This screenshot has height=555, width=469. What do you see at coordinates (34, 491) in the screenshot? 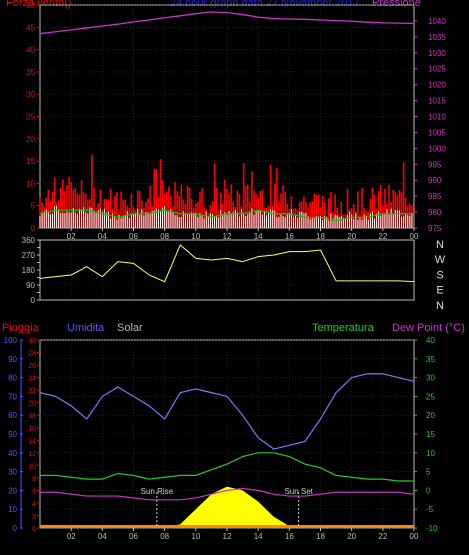
I see `rain-axis-label: 6` at bounding box center [34, 491].